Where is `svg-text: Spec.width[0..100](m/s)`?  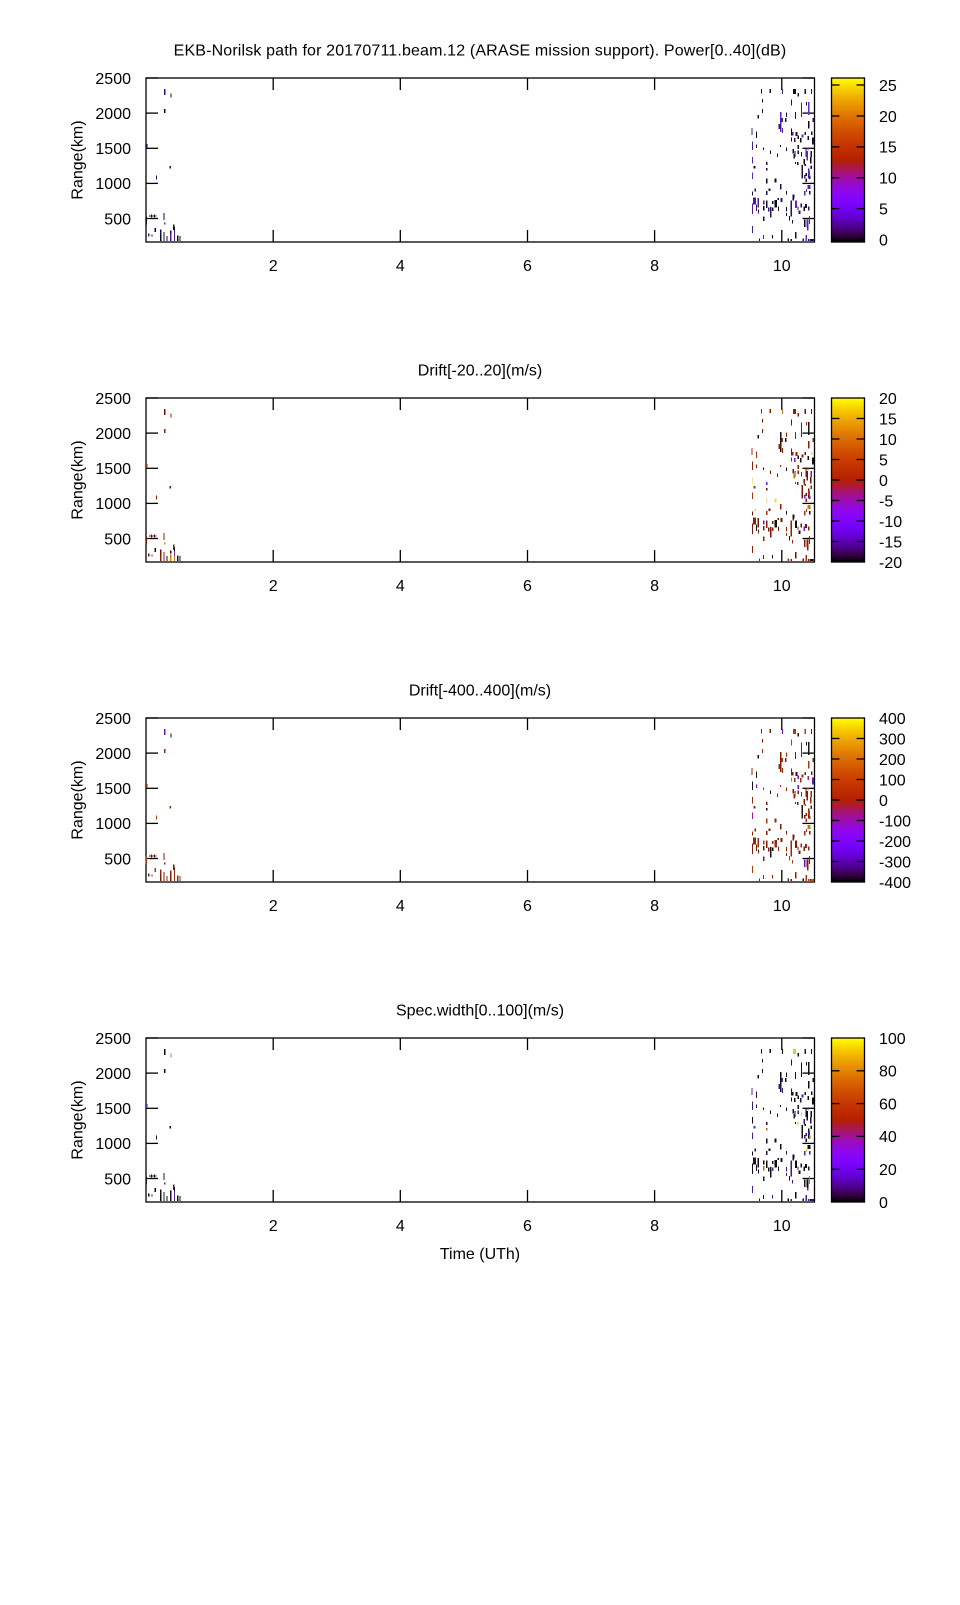
svg-text: Spec.width[0..100](m/s) is located at coordinates (480, 1011).